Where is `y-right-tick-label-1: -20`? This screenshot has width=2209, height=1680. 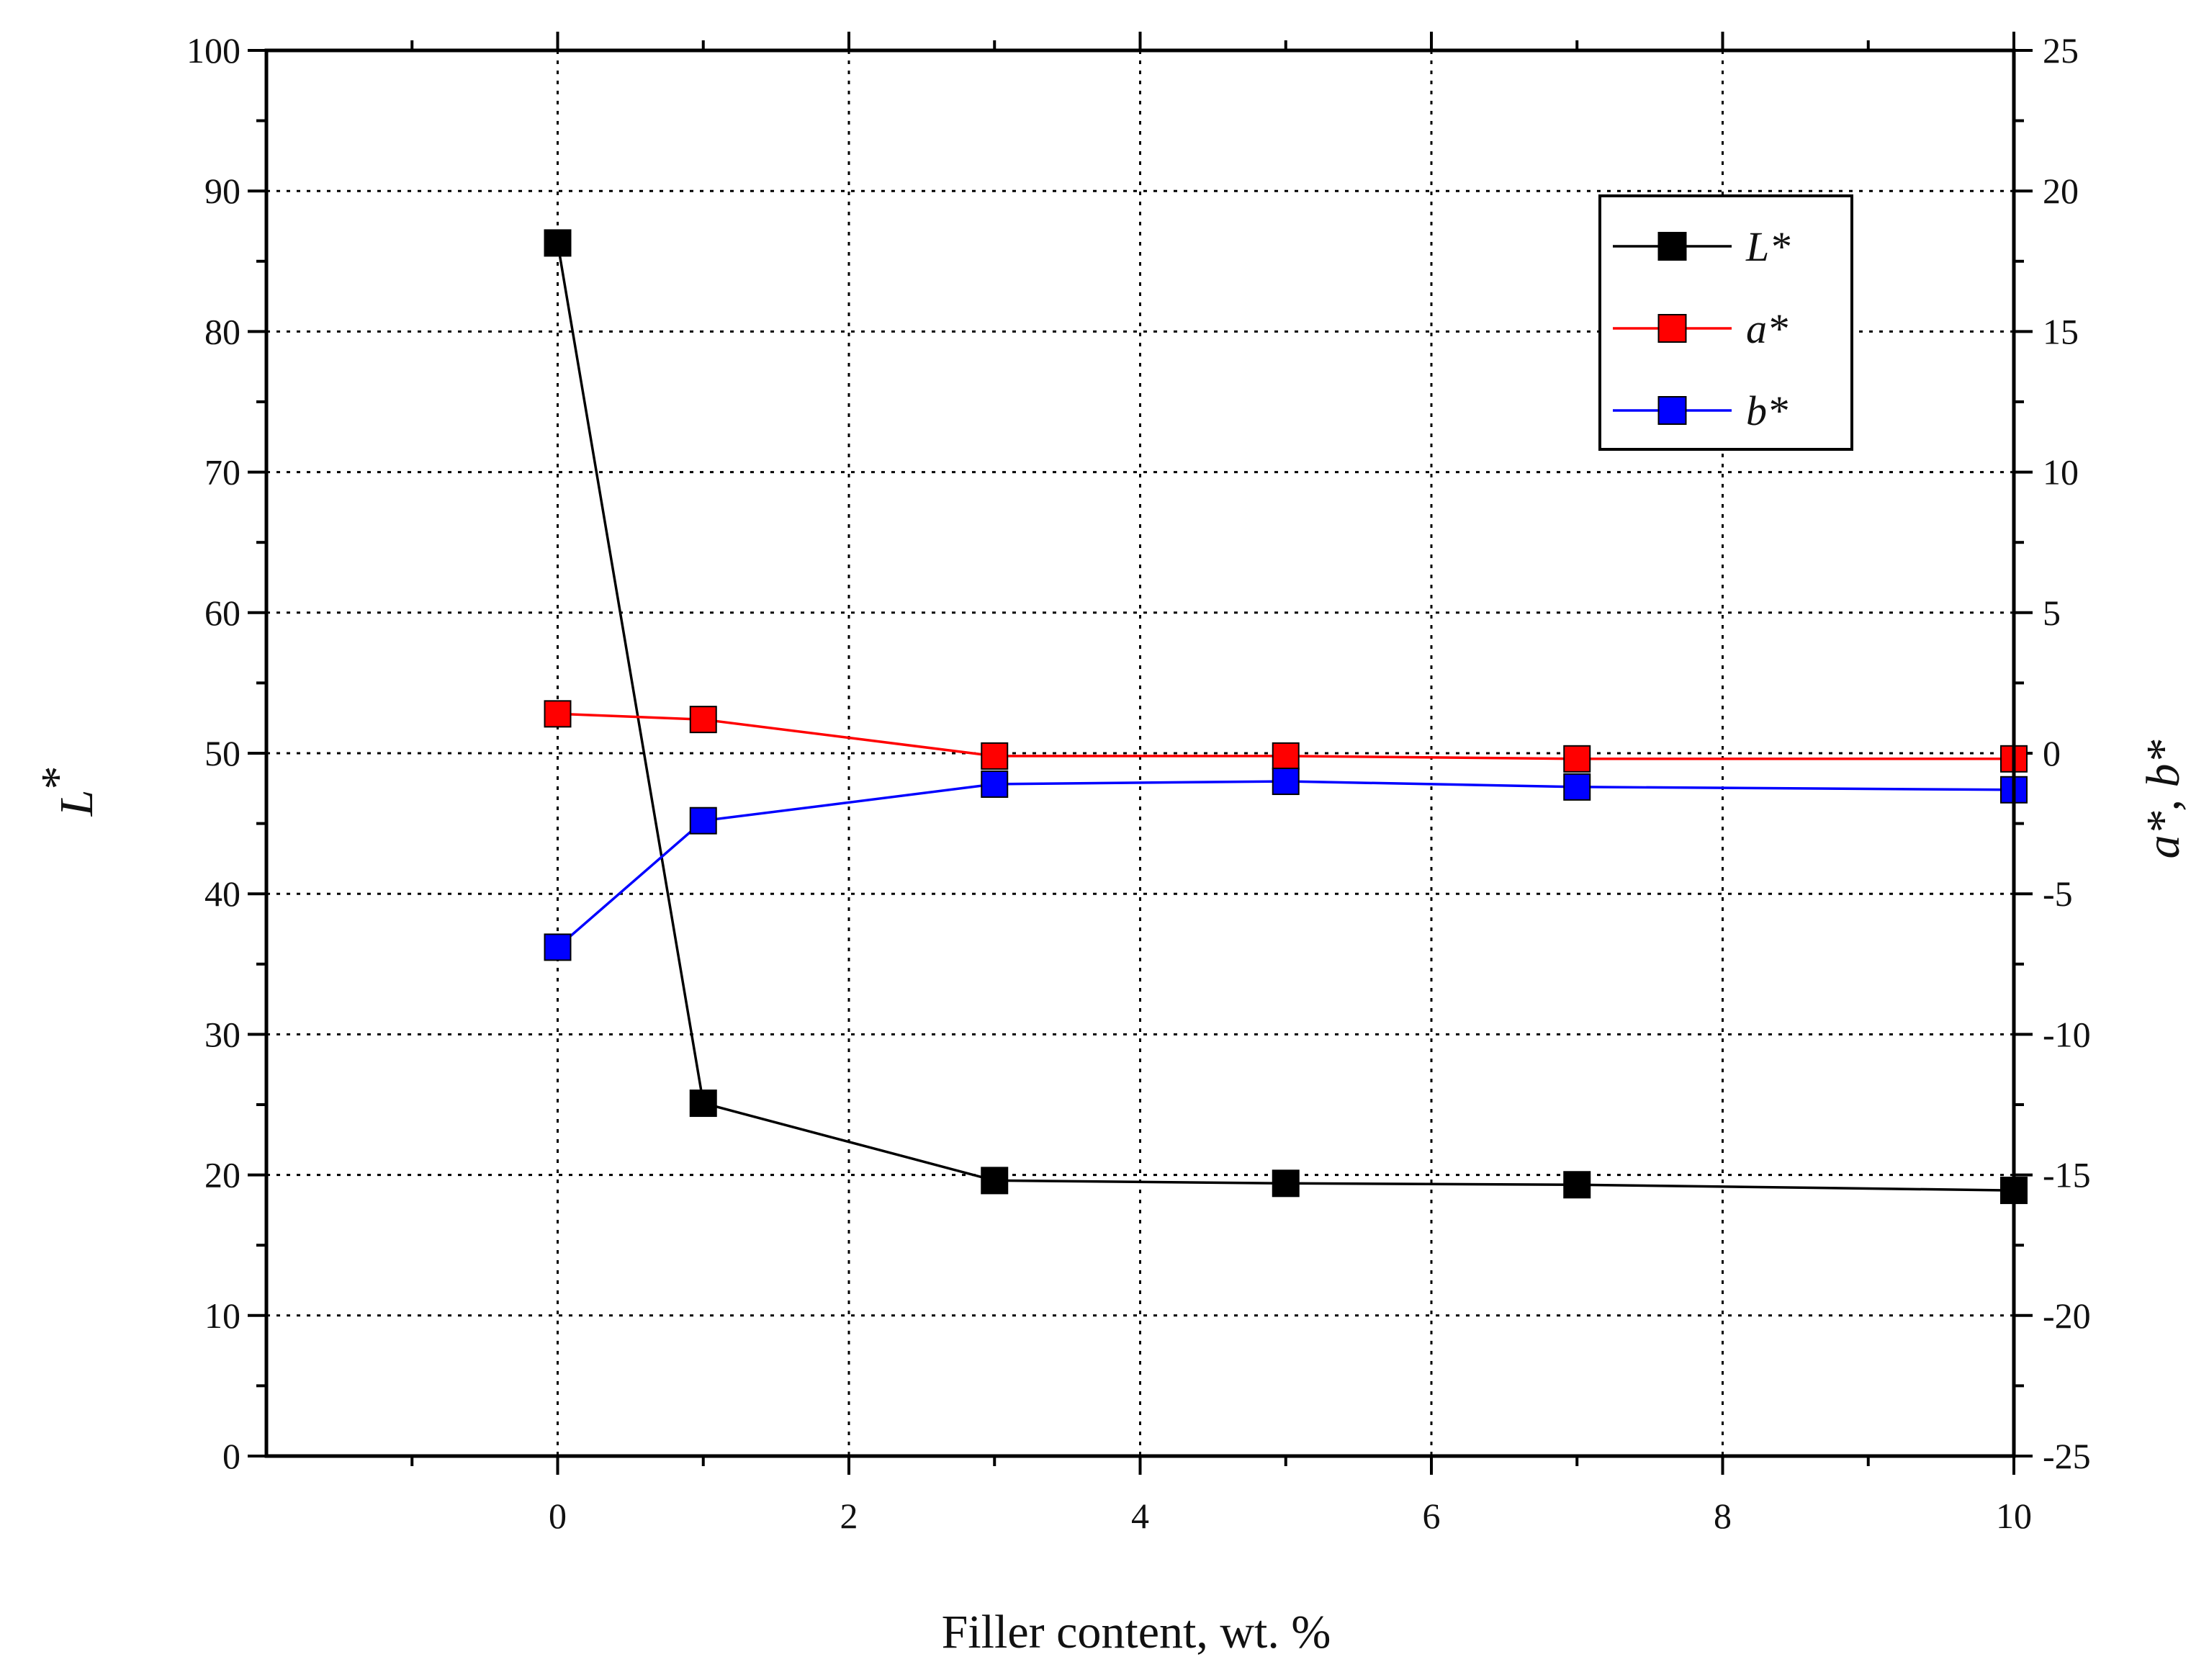 y-right-tick-label-1: -20 is located at coordinates (2067, 1315).